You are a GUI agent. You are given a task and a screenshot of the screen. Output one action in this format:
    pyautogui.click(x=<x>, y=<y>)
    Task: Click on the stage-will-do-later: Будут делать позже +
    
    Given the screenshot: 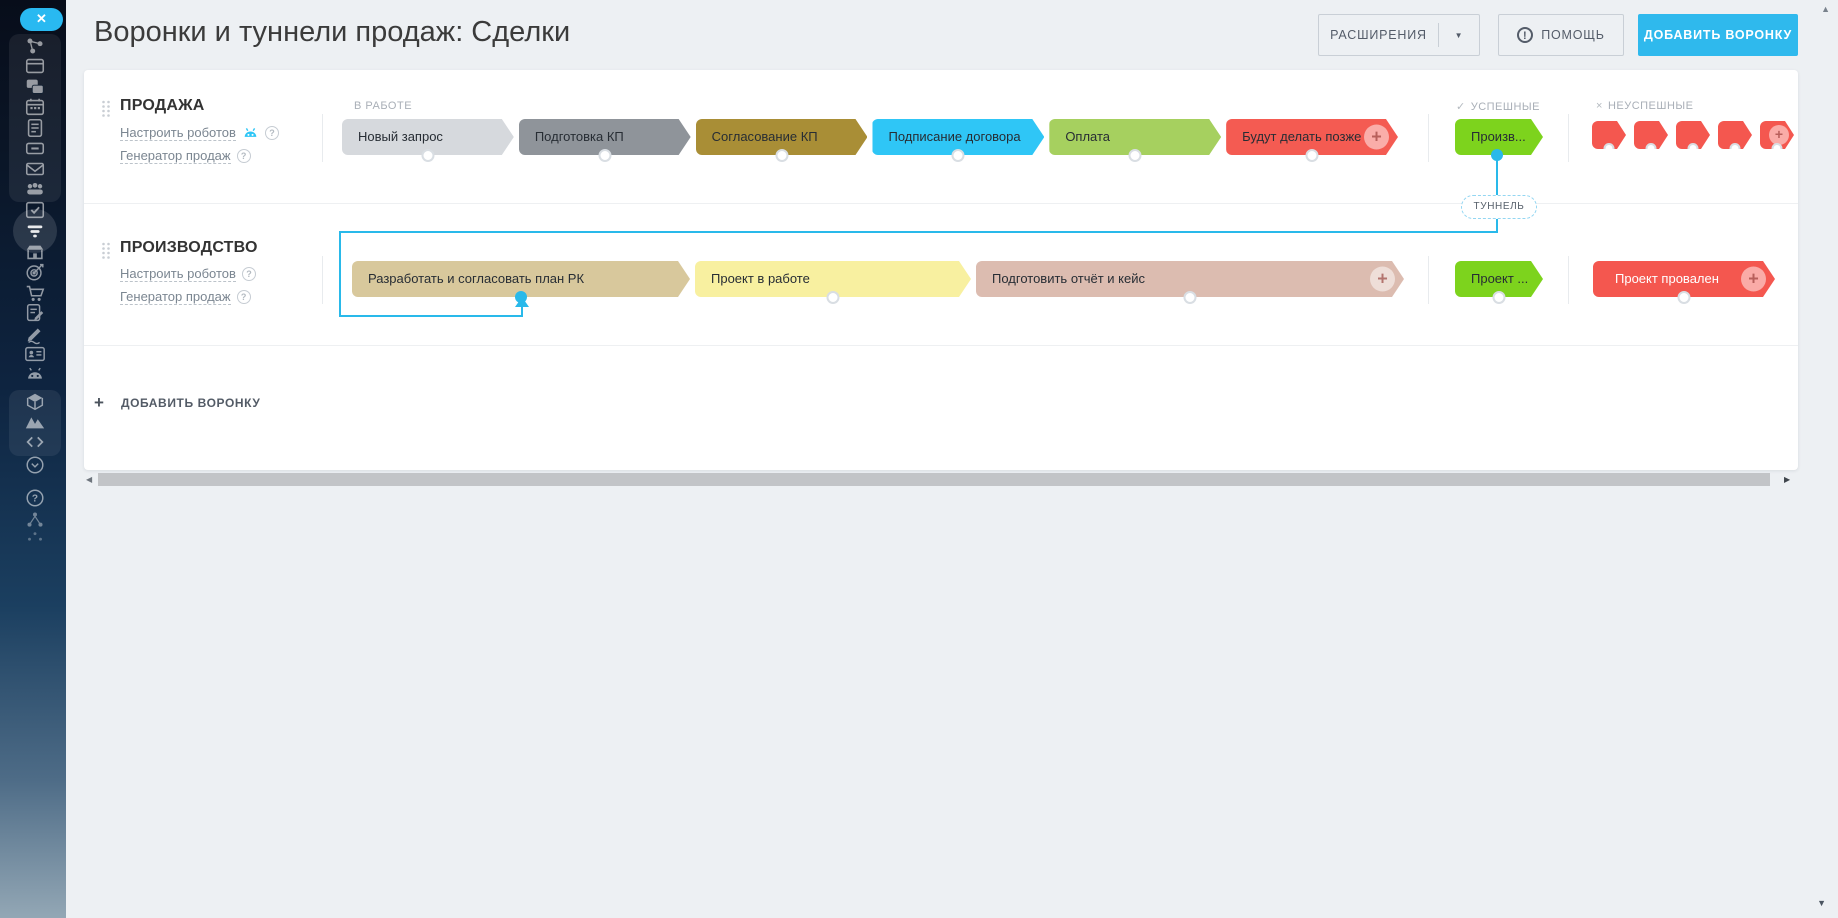 What is the action you would take?
    pyautogui.click(x=1312, y=140)
    